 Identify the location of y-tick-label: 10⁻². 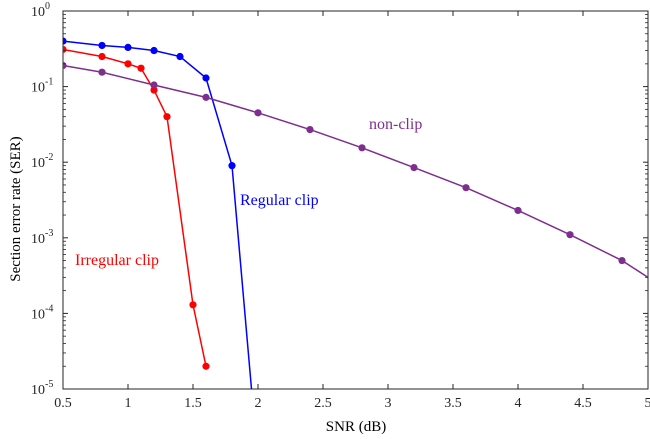
(42, 161).